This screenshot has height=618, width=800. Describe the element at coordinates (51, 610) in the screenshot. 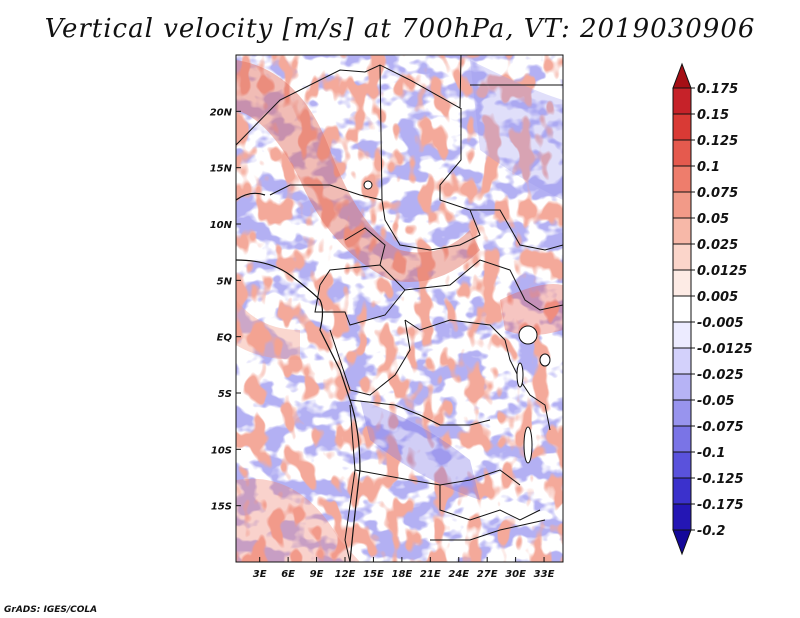

I see `grads-credit: GrADS: IGES/COLA` at that location.